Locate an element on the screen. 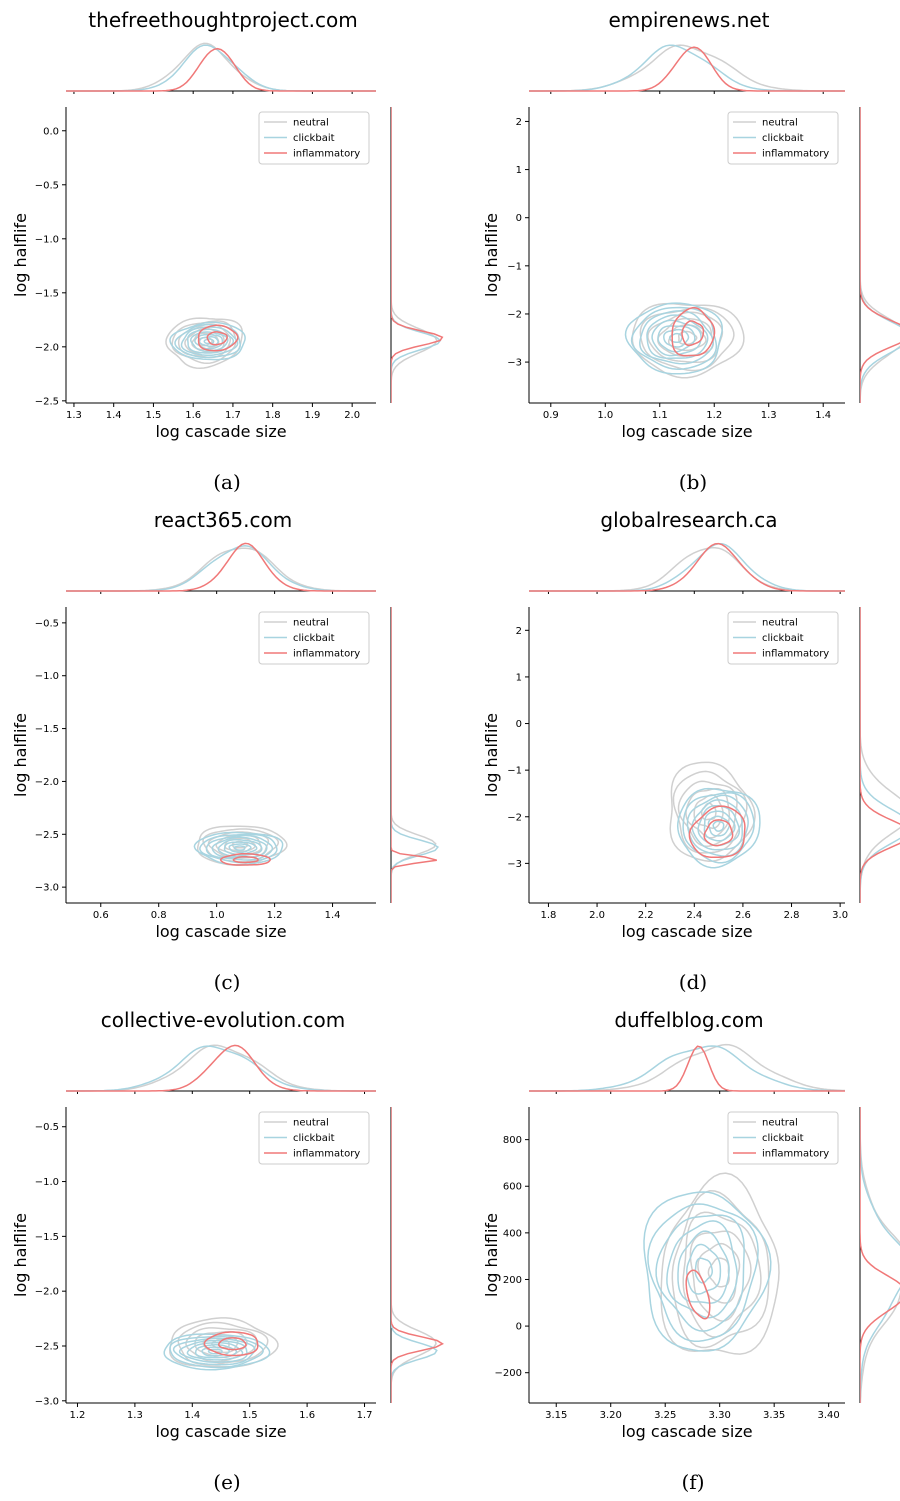  x-tick-label: 1.5 is located at coordinates (153, 415).